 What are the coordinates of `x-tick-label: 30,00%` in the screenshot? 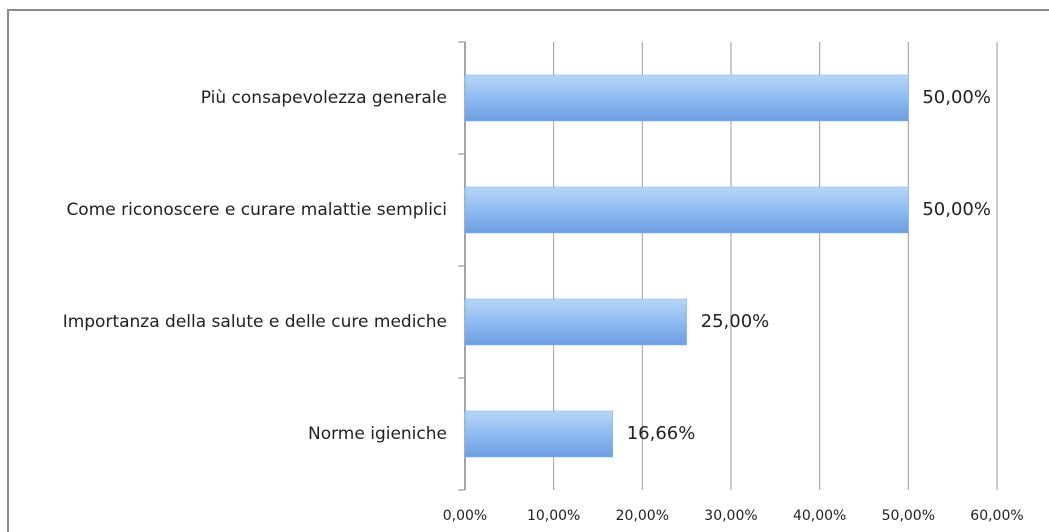 It's located at (730, 516).